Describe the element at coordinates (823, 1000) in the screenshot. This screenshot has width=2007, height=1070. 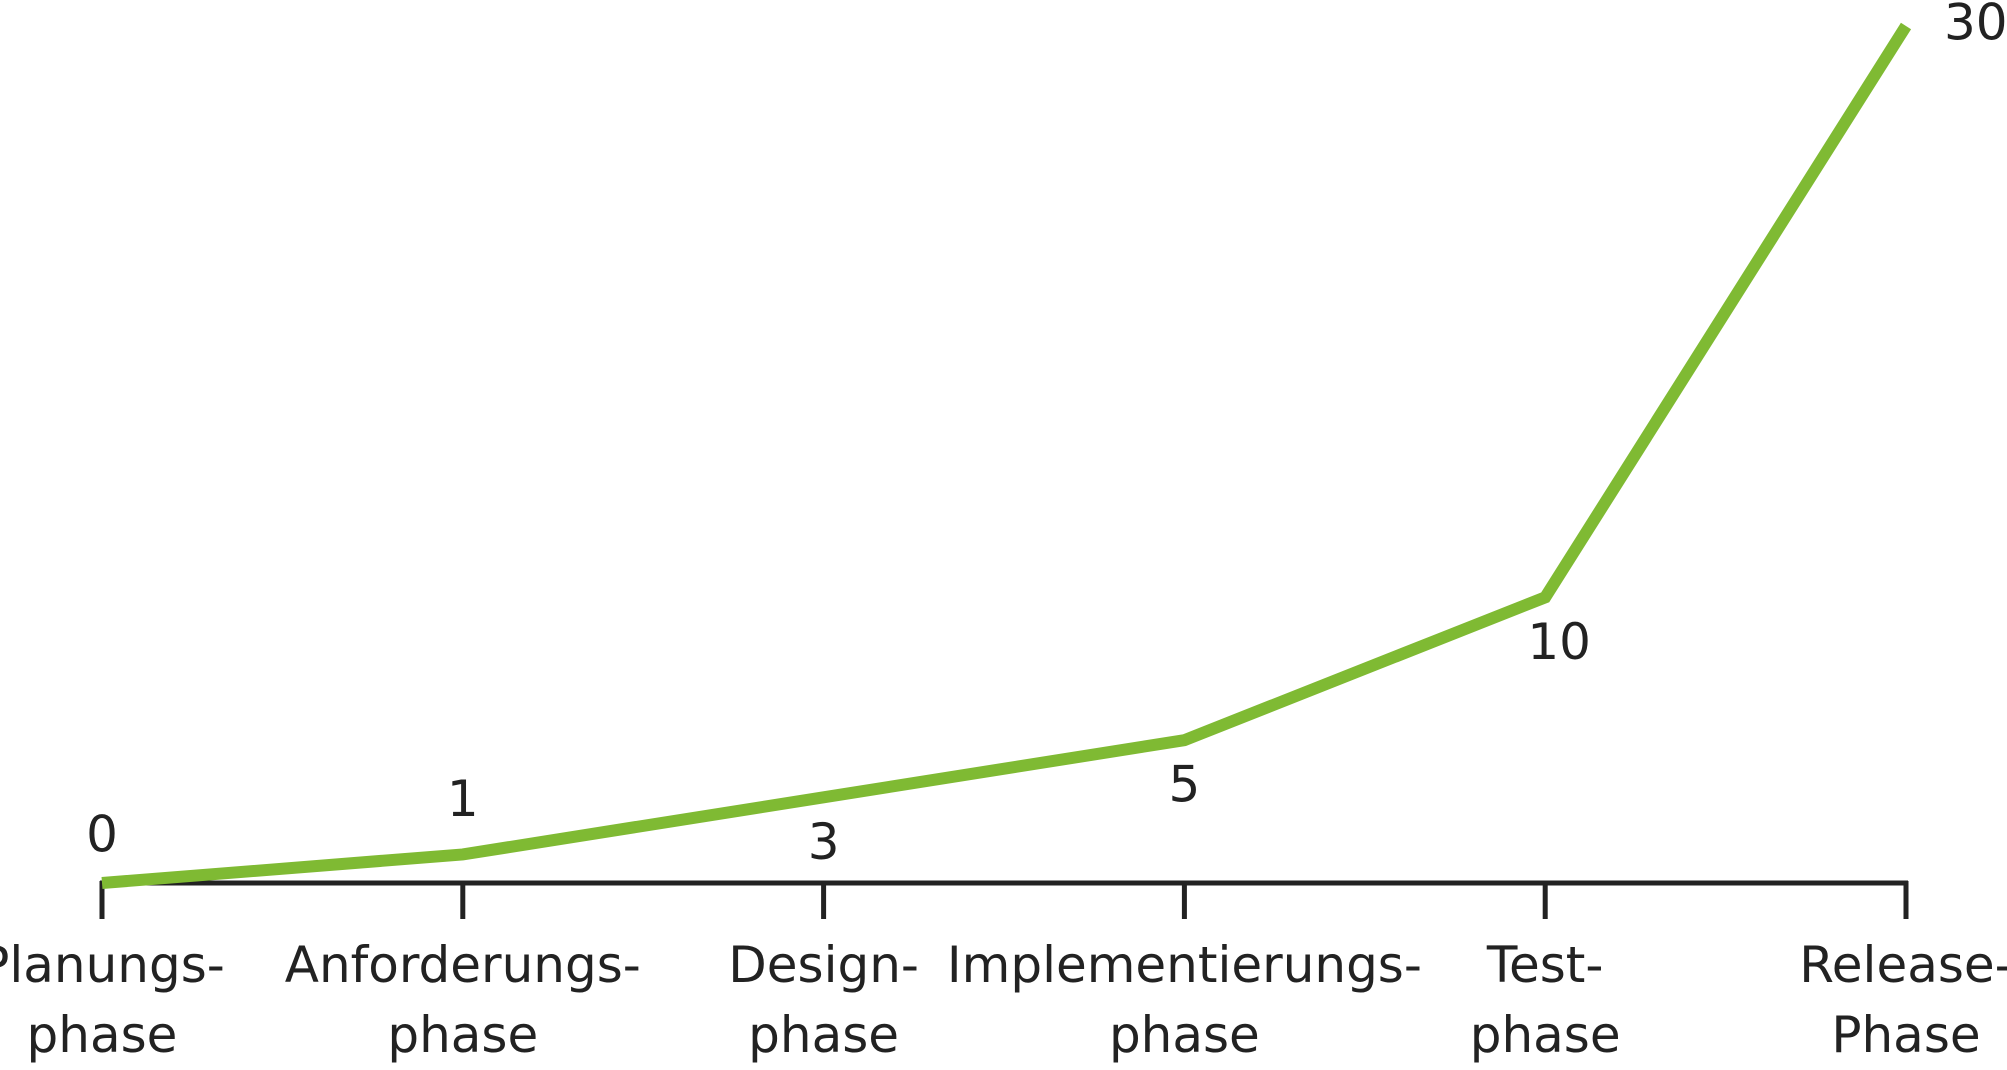
I see `x-tick-label: Design- phase` at that location.